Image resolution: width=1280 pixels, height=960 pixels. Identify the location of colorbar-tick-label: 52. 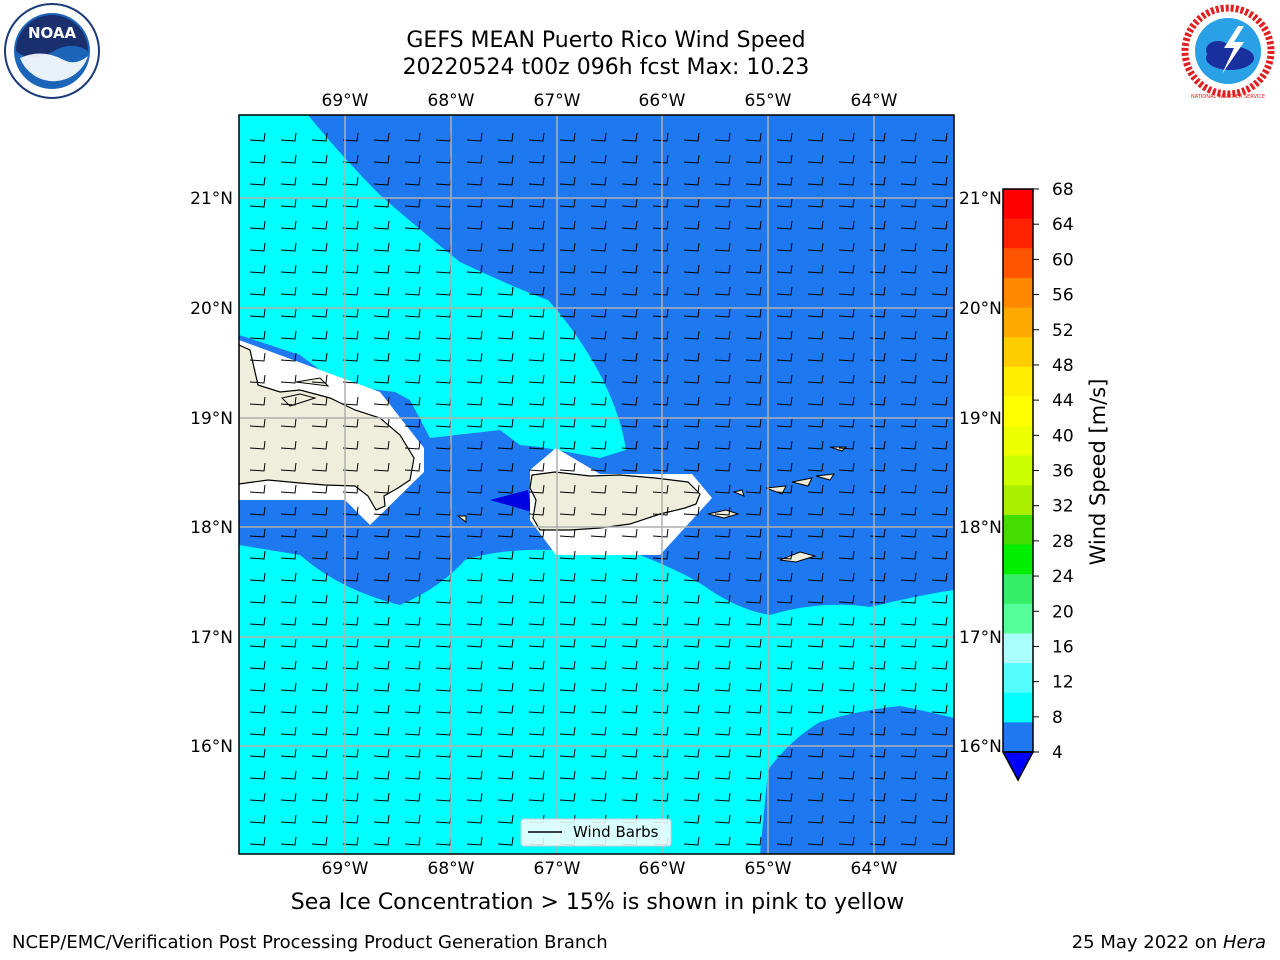
(1063, 331).